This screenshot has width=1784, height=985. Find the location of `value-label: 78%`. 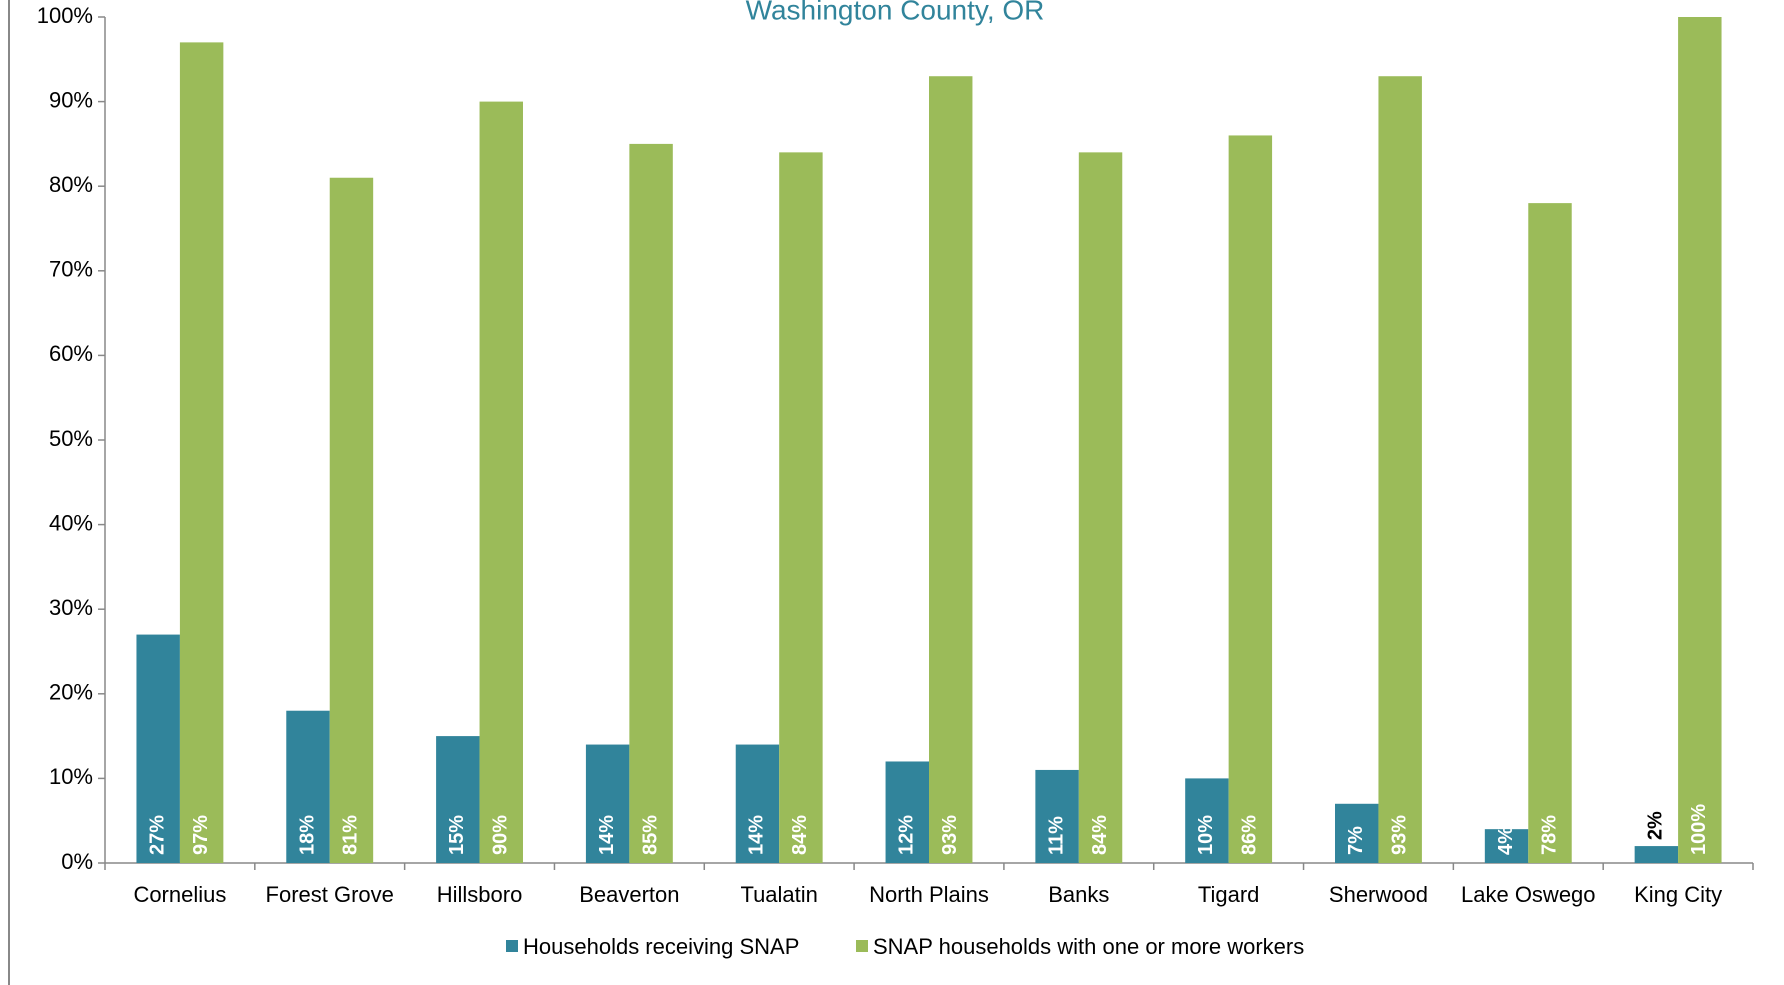

value-label: 78% is located at coordinates (1549, 835).